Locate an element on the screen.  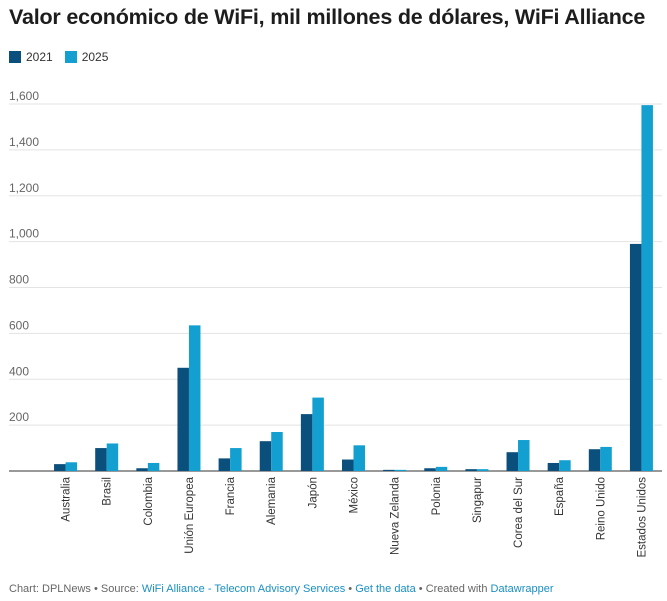
legend-item-2021: 2021 is located at coordinates (31, 57).